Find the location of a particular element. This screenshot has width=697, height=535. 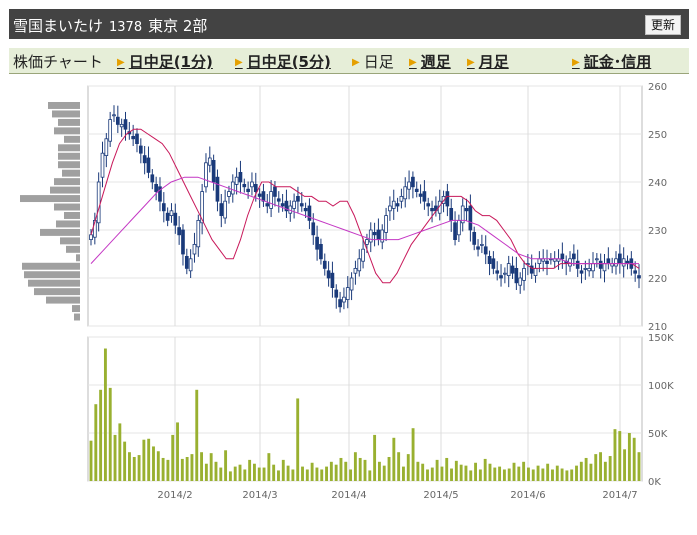

volume-tick-label: 100K is located at coordinates (661, 386).